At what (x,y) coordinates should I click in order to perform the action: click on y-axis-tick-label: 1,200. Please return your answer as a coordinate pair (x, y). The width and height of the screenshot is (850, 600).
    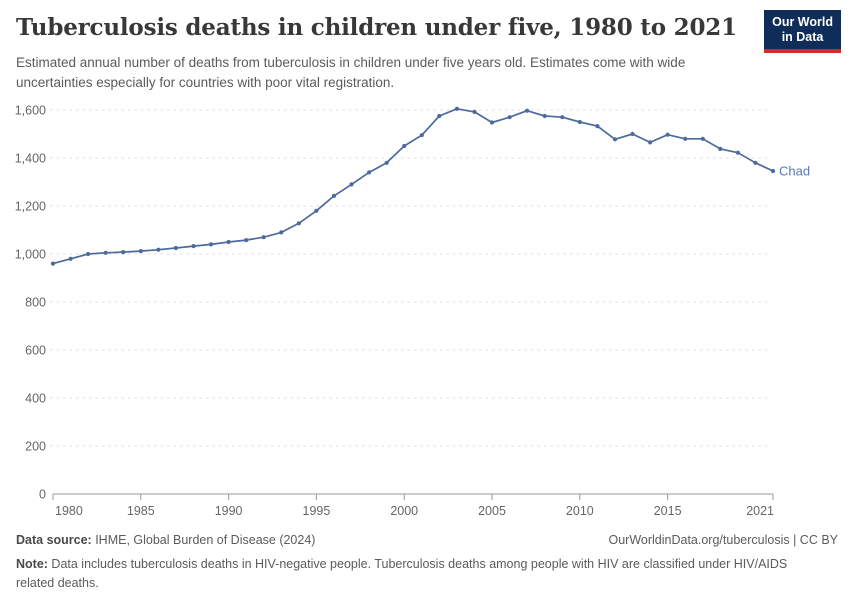
    Looking at the image, I should click on (30, 206).